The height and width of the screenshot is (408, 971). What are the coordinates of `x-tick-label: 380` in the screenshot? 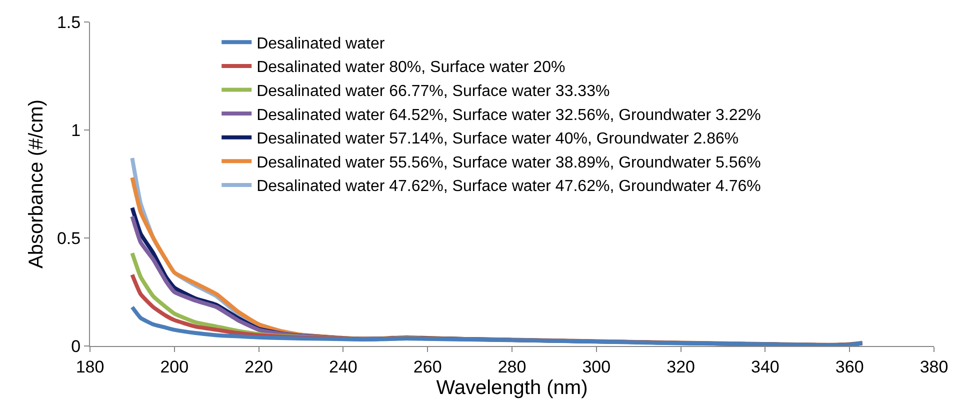 It's located at (934, 366).